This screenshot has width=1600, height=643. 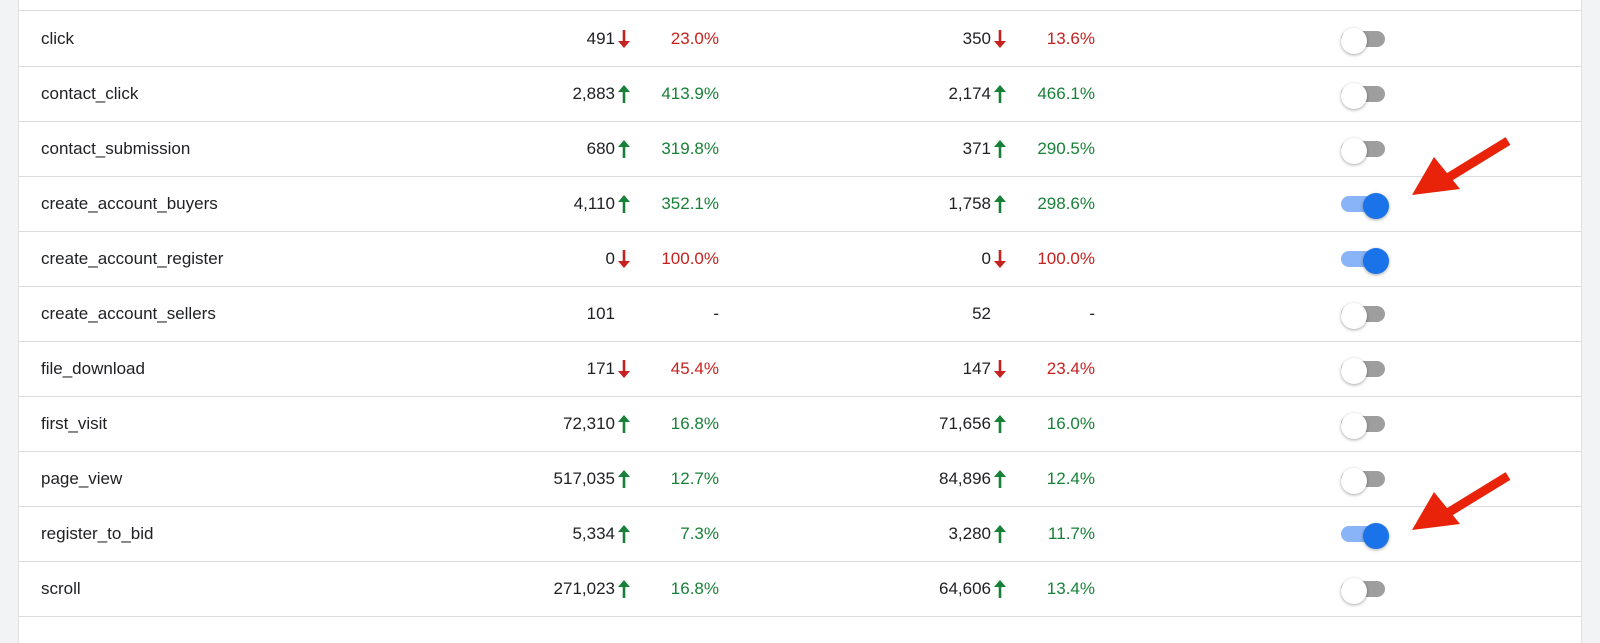 I want to click on total-users: 2,174, so click(x=969, y=93).